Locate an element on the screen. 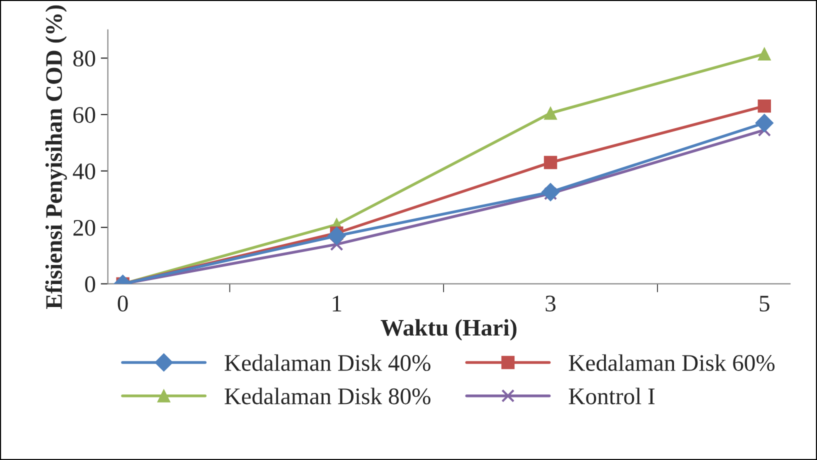 The width and height of the screenshot is (817, 460). y-tick-label: 0 is located at coordinates (90, 284).